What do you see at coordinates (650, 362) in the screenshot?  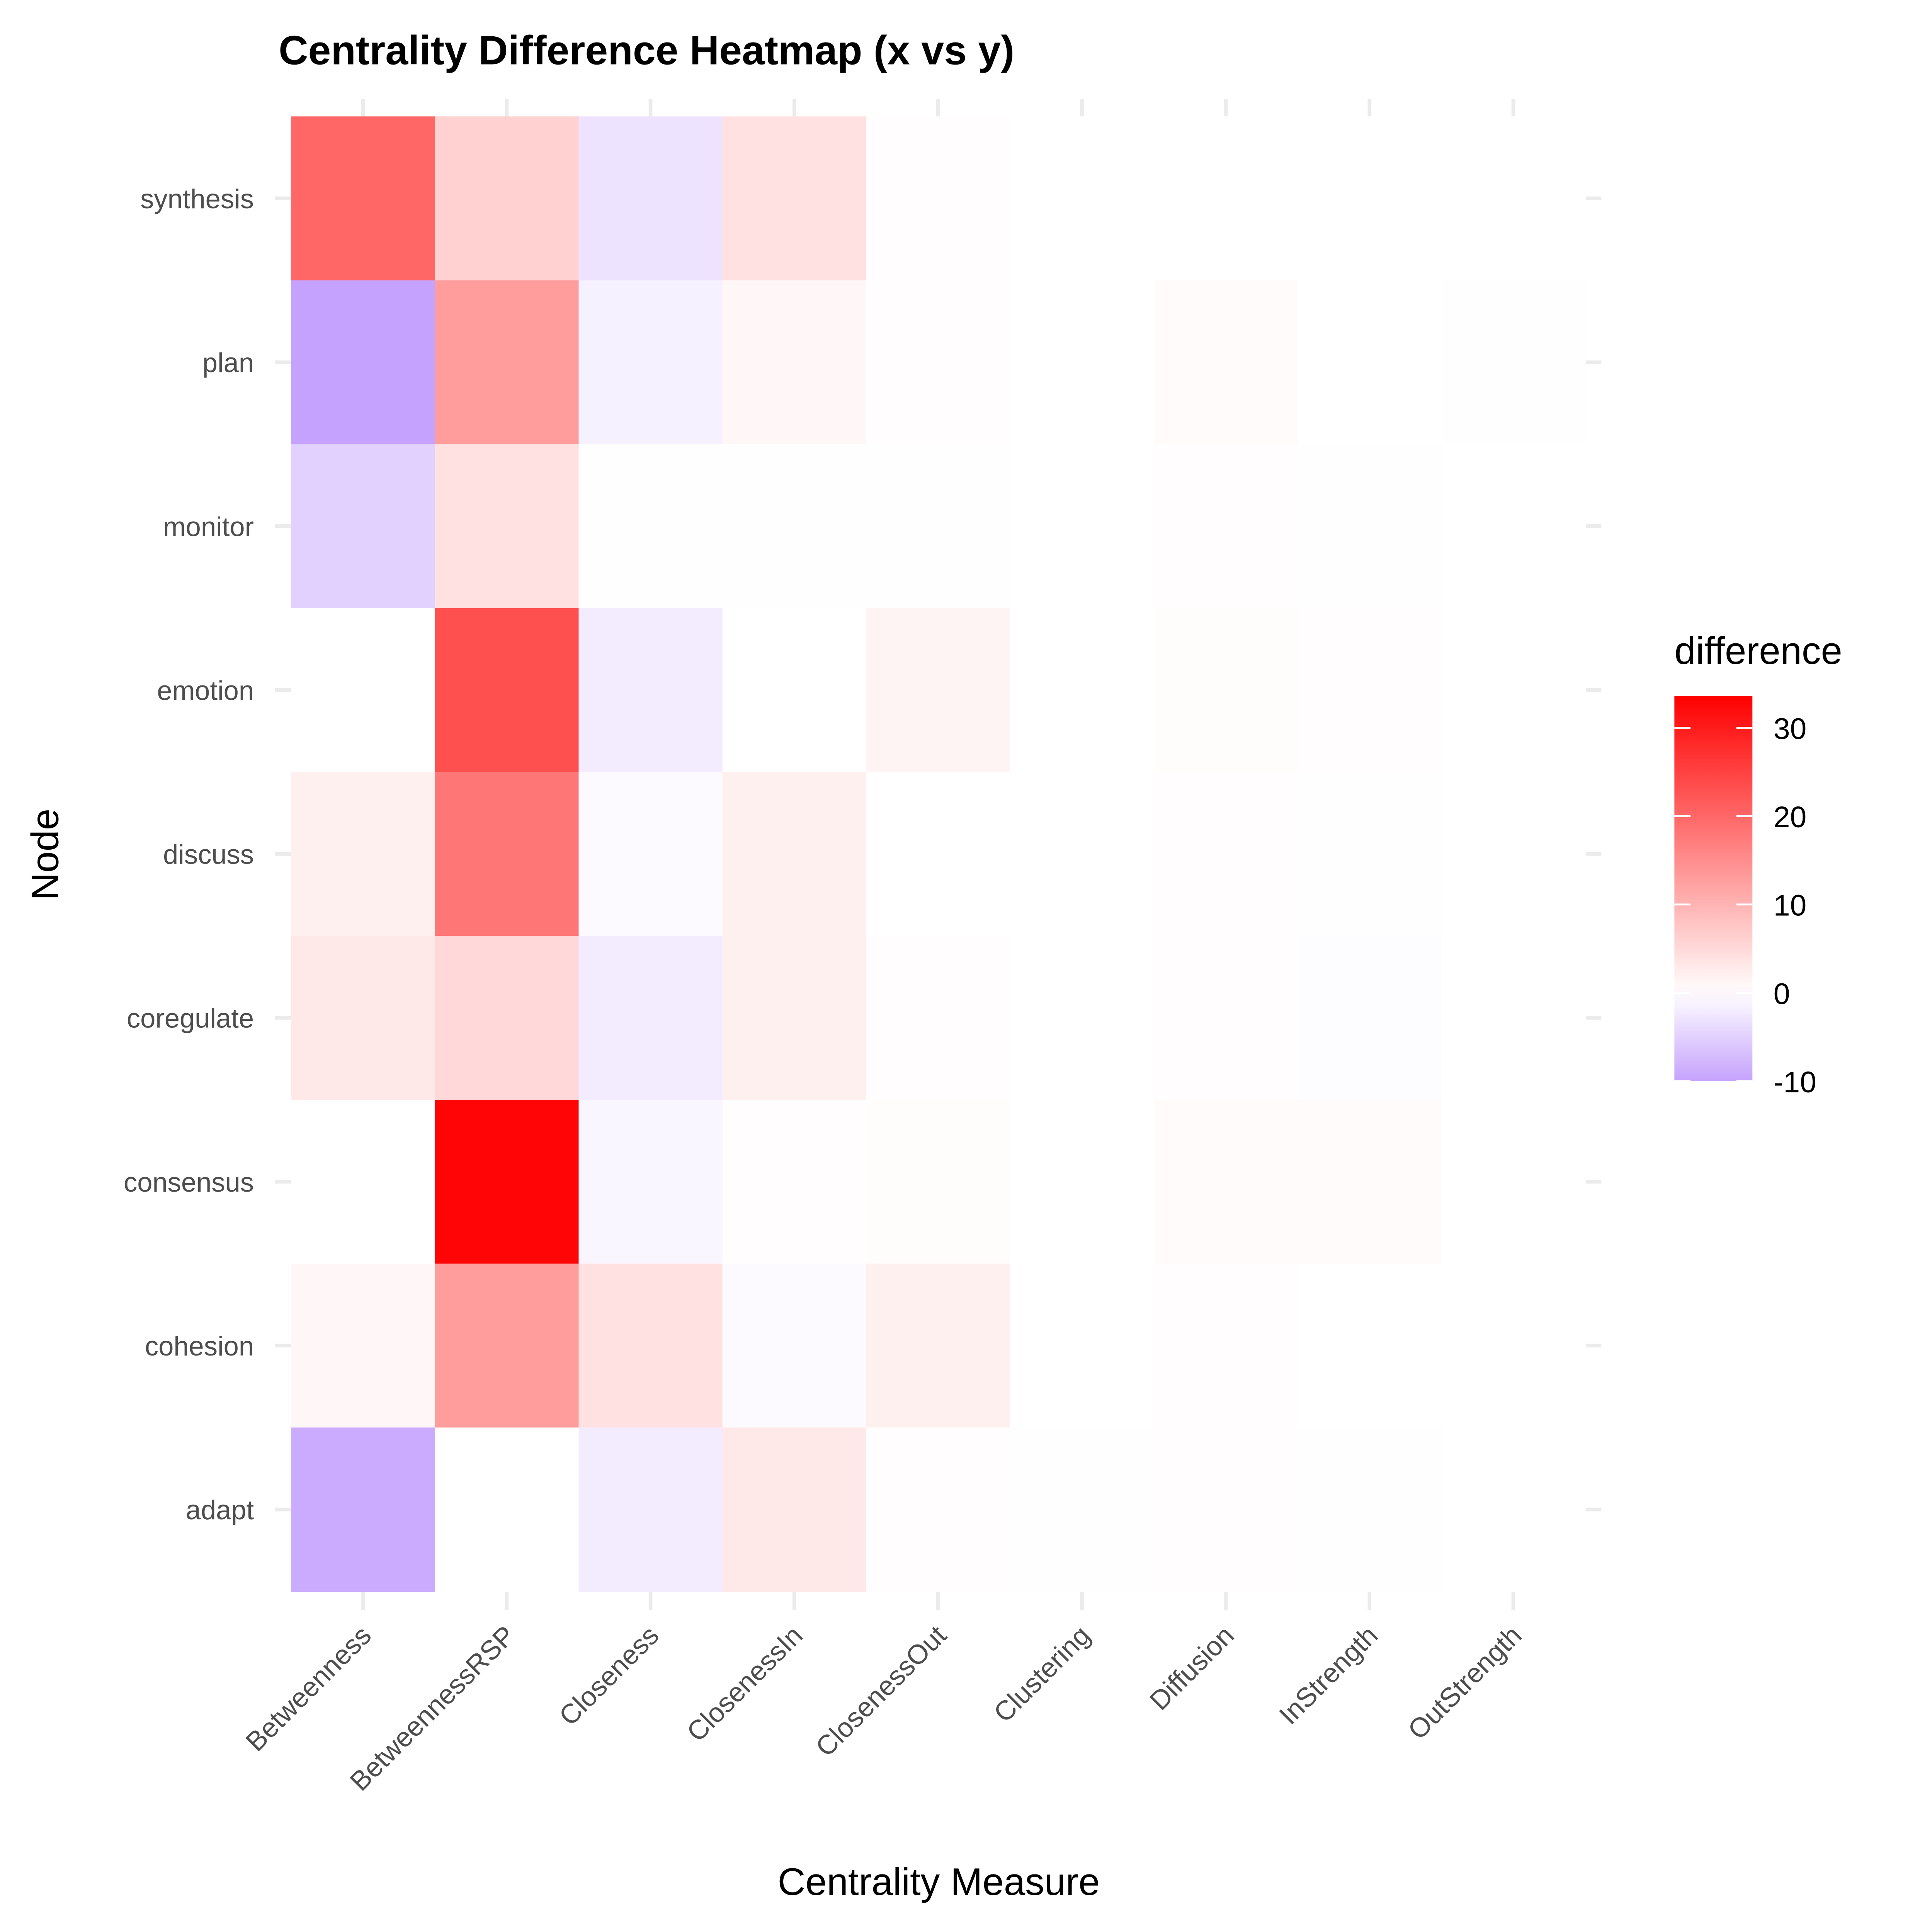 I see `tile-plan-Closeness` at bounding box center [650, 362].